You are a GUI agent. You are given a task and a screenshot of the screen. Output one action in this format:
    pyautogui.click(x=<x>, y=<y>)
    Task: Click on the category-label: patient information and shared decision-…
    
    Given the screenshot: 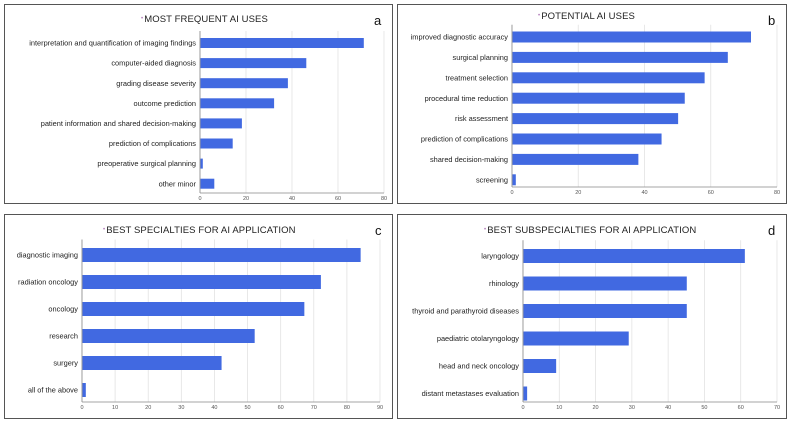 What is the action you would take?
    pyautogui.click(x=118, y=123)
    